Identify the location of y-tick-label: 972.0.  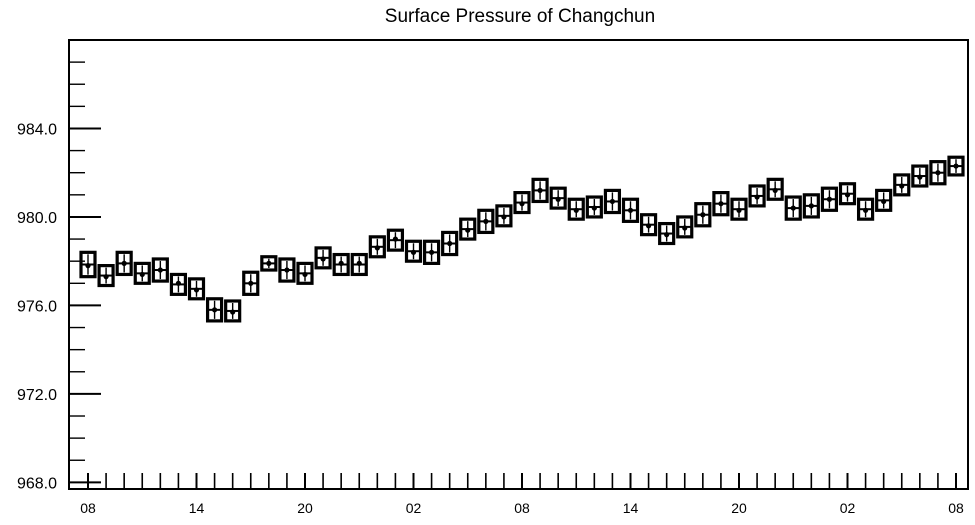
(37, 395).